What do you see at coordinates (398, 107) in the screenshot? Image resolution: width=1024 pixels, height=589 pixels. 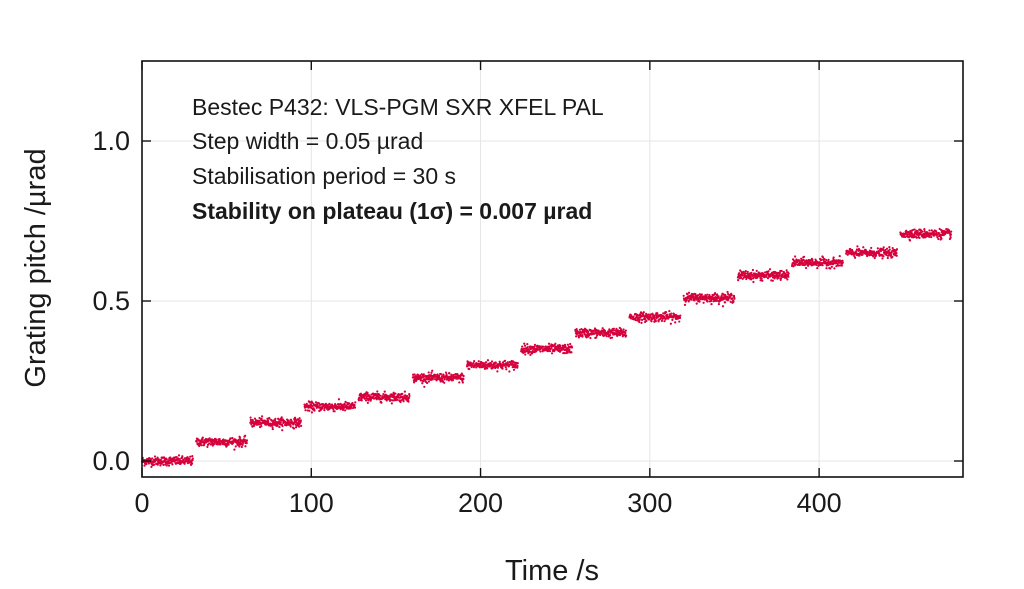 I see `annotation-instrument: Bestec P432: VLS-PGM SXR XFEL PAL` at bounding box center [398, 107].